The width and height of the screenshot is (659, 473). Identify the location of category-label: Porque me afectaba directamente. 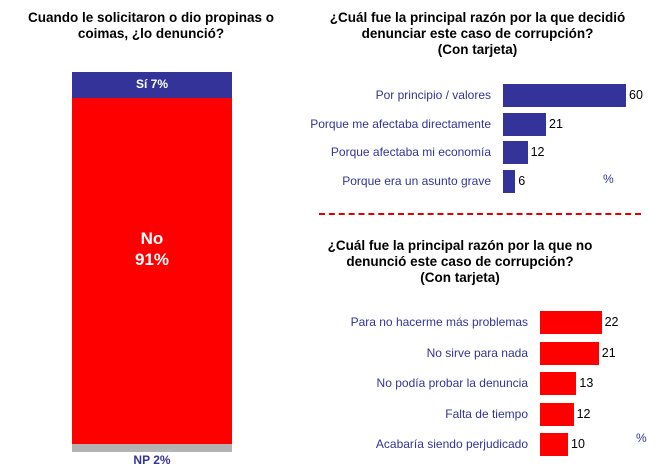
(400, 123).